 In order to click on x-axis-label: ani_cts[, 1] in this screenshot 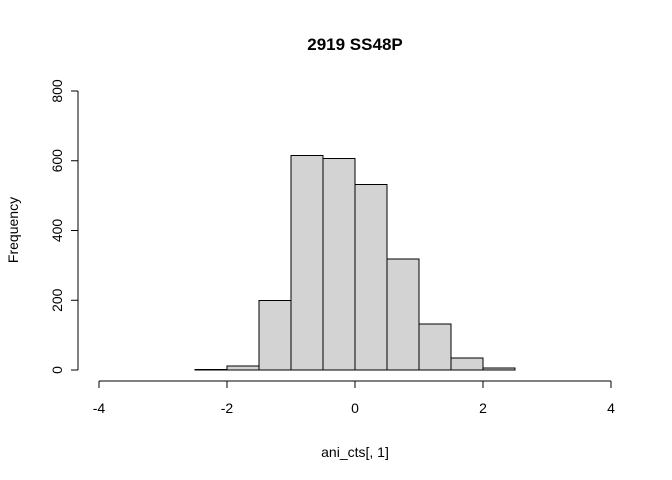, I will do `click(355, 452)`.